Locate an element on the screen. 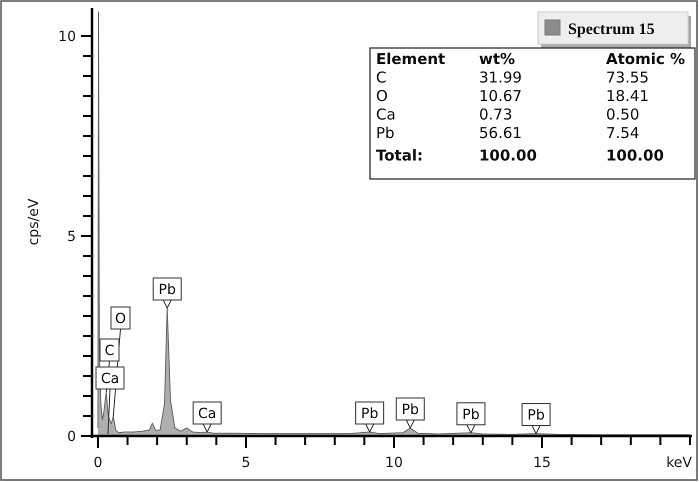 The height and width of the screenshot is (482, 699). annotation: Element is located at coordinates (411, 59).